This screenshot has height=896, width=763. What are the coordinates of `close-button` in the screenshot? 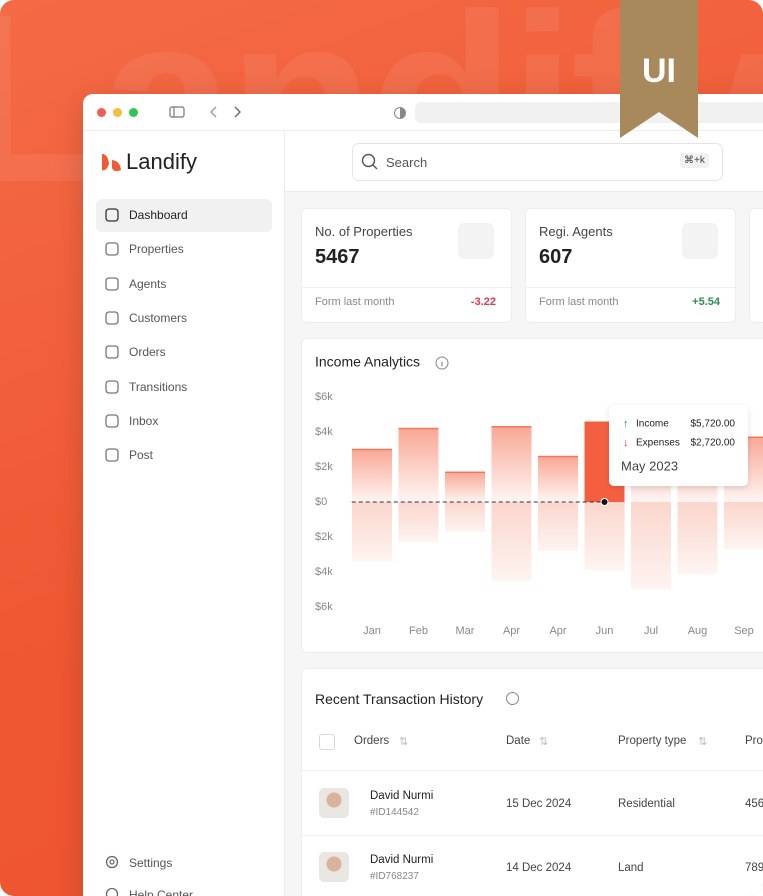 It's located at (101, 112).